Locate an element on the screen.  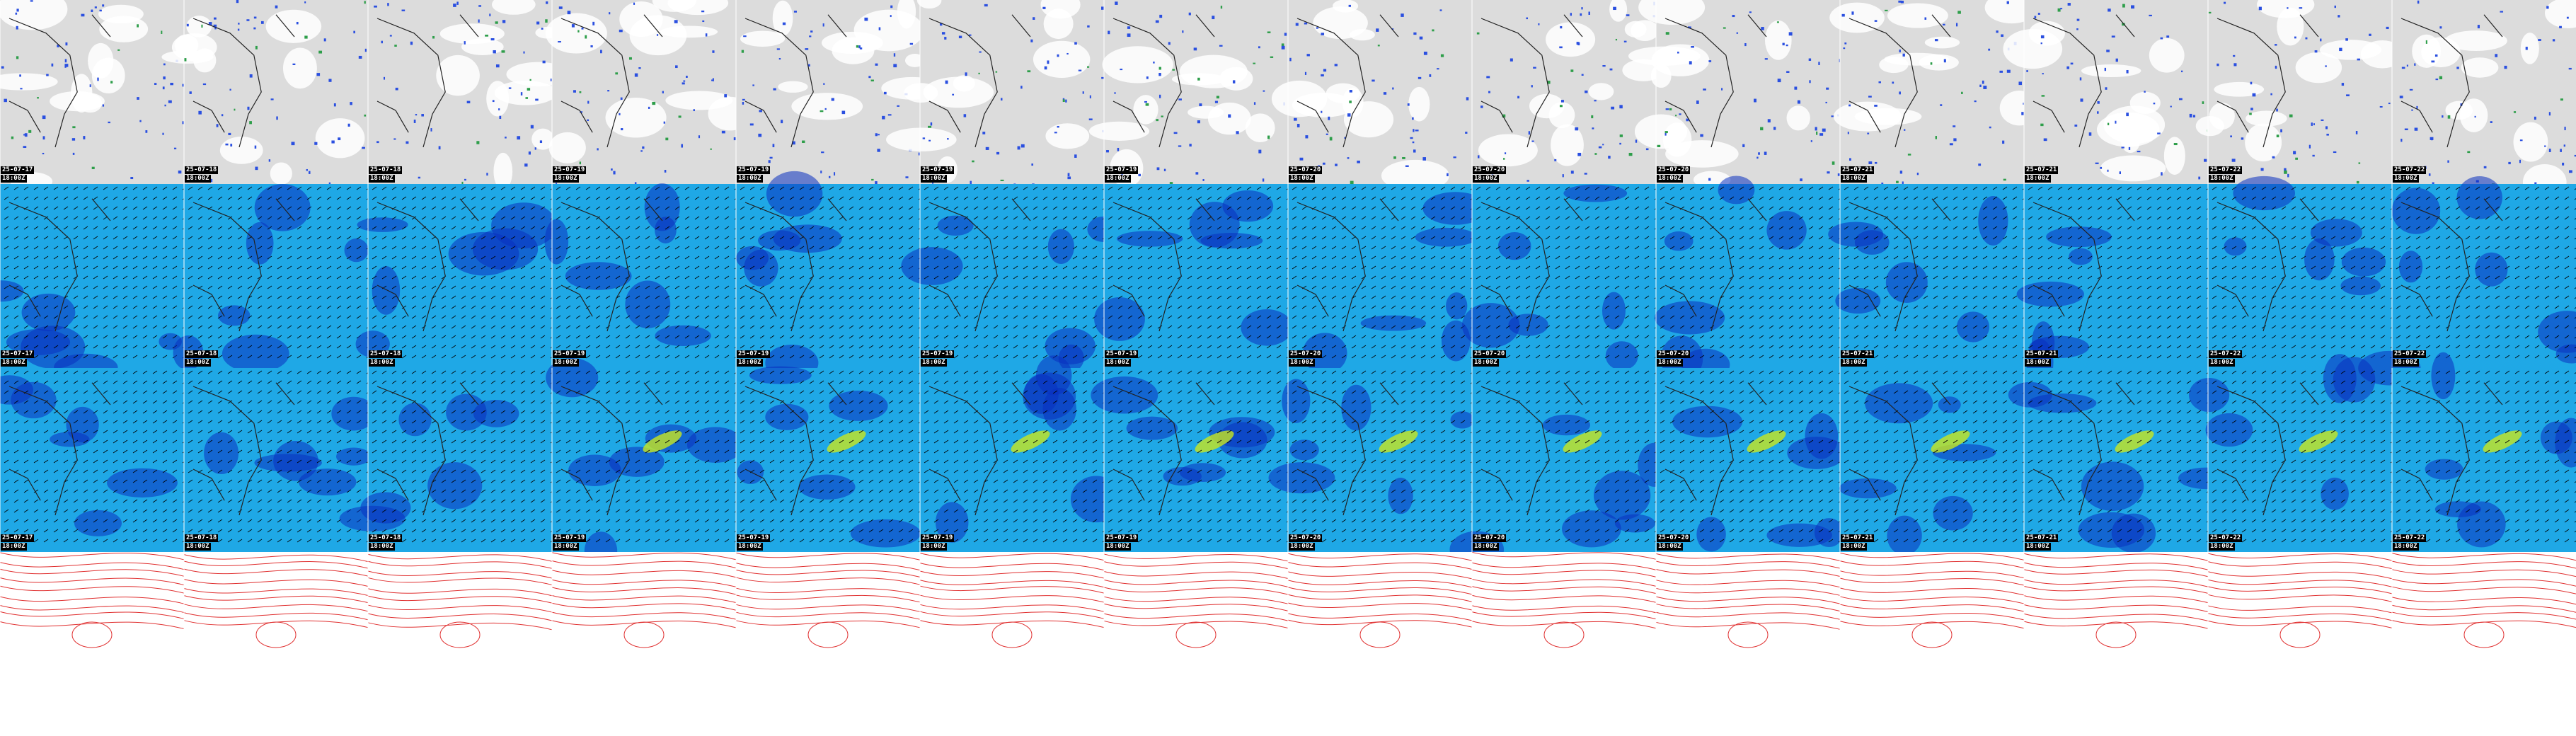
panel-label-wind-lower-10: 25-07-20 18:00Z is located at coordinates (1682, 542).